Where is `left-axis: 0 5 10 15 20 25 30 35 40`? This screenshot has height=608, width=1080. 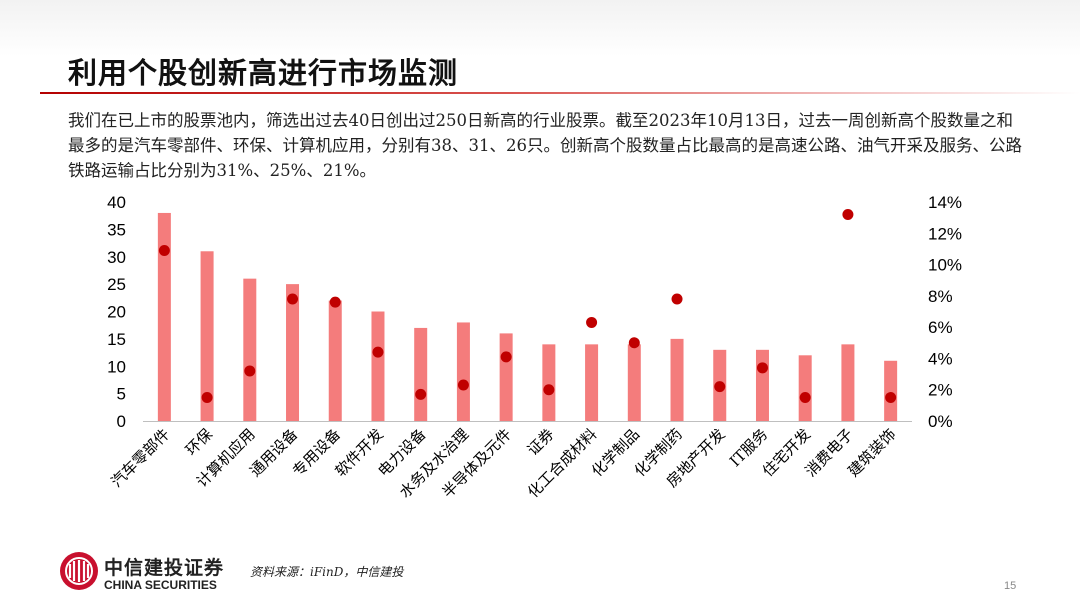
left-axis: 0 5 10 15 20 25 30 35 40 is located at coordinates (116, 312).